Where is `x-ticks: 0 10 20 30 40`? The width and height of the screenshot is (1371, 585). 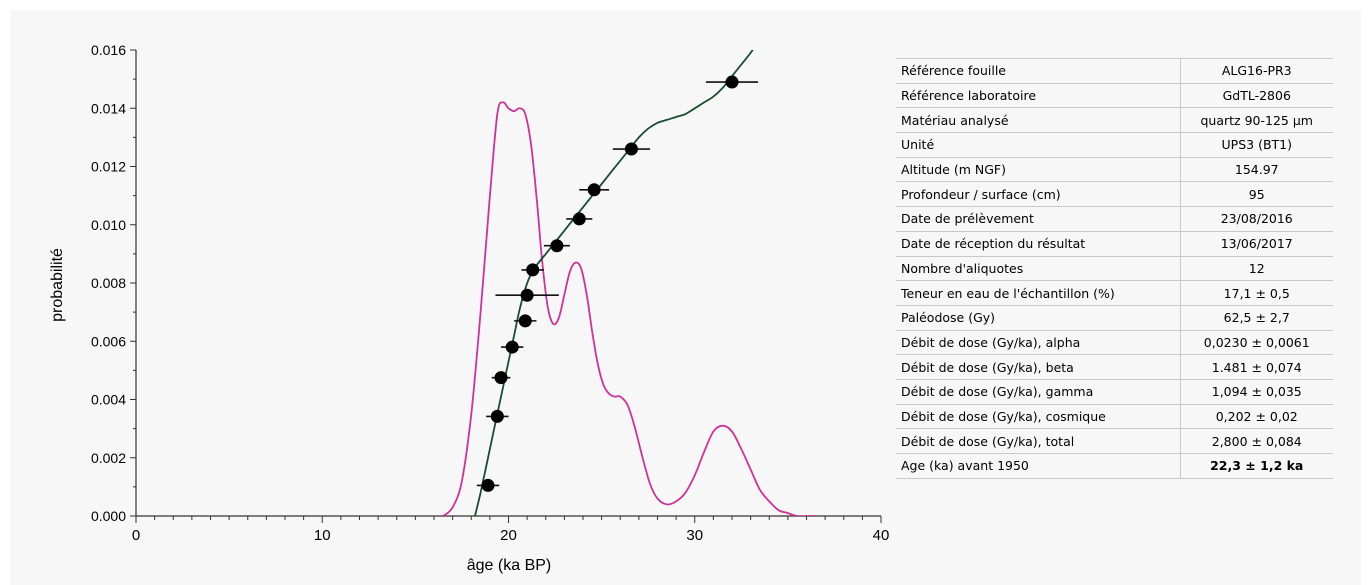
x-ticks: 0 10 20 30 40 is located at coordinates (511, 530).